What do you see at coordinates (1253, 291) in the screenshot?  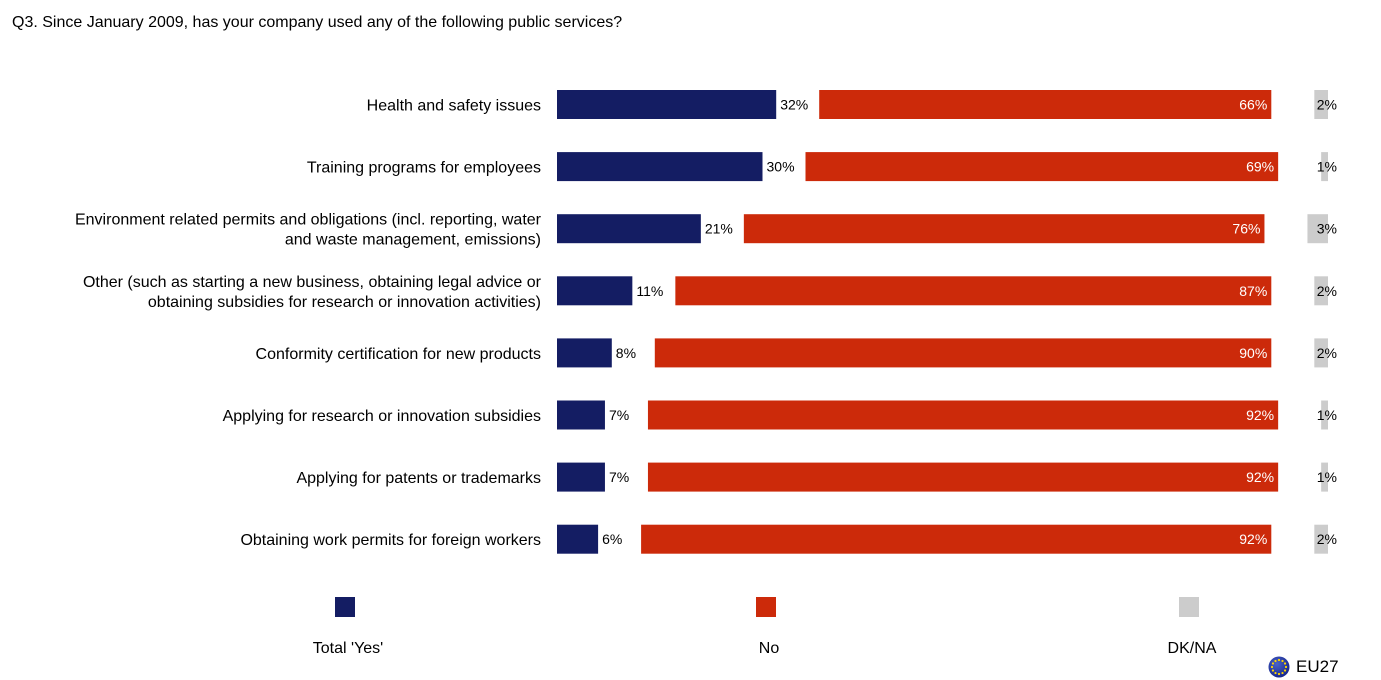 I see `value-label-no: 87%` at bounding box center [1253, 291].